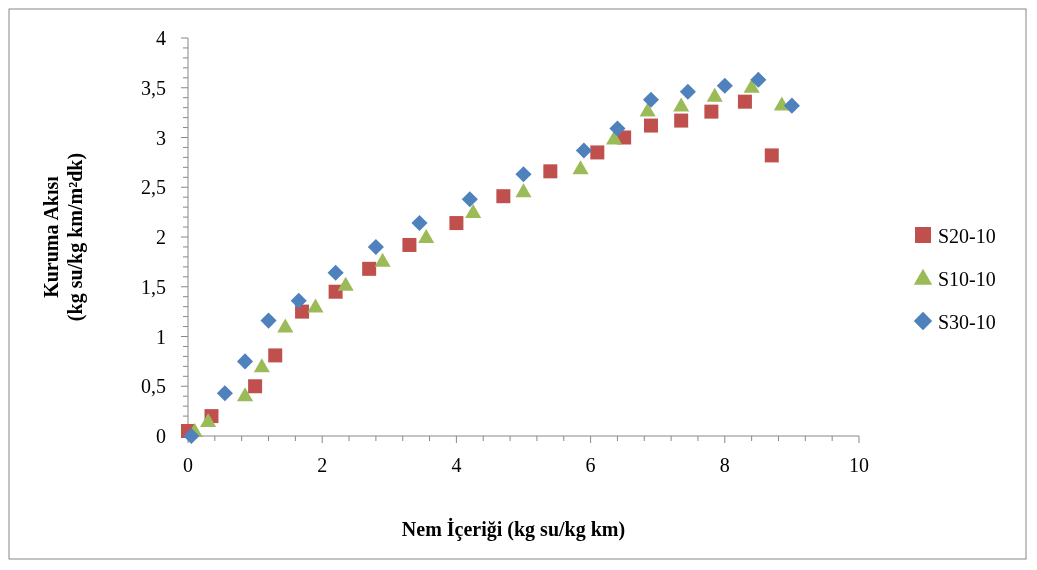 This screenshot has height=570, width=1037. I want to click on x-tick-label: 0, so click(188, 465).